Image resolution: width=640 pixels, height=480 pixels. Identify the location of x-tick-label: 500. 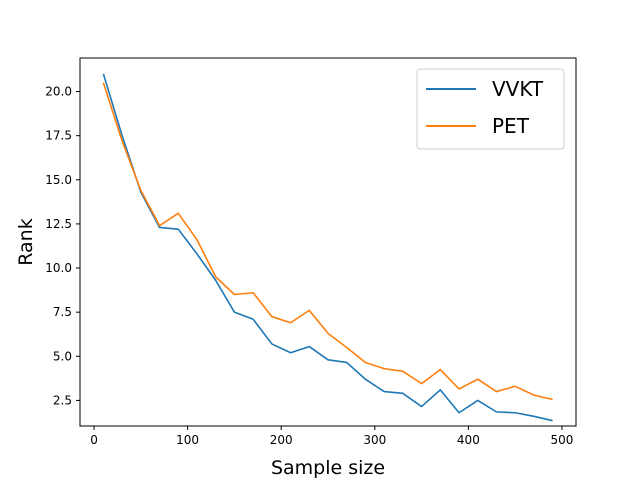
(562, 440).